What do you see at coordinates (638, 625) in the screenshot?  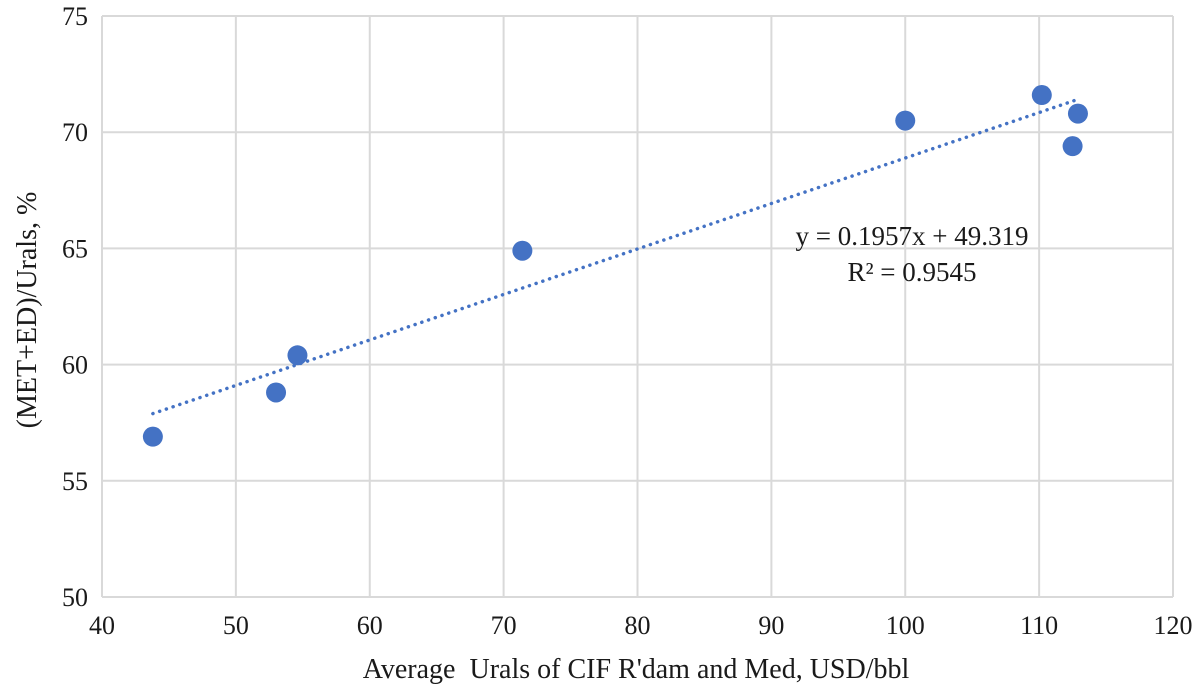 I see `x-tick-label: 80` at bounding box center [638, 625].